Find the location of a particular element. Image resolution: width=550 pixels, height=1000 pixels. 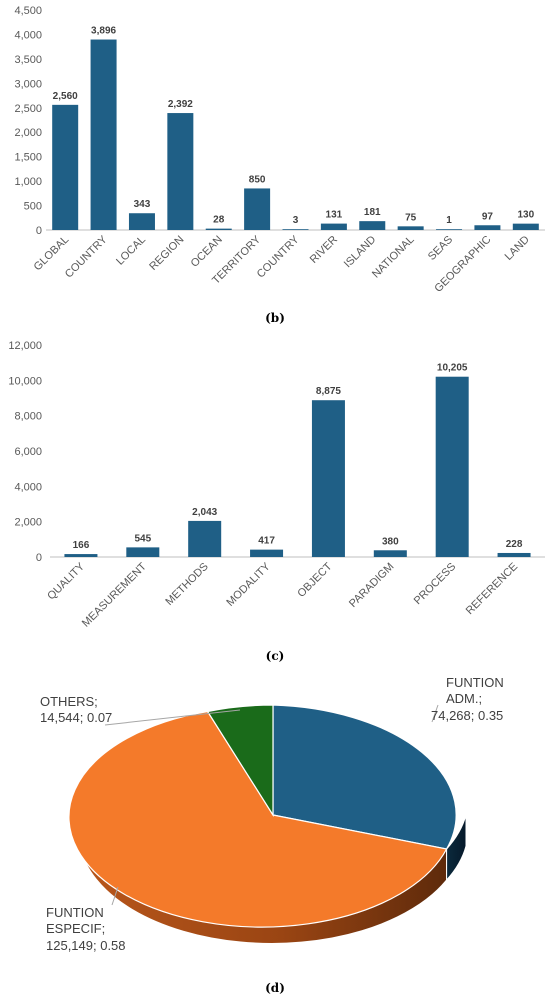

c-data-label: 2,043 is located at coordinates (204, 512).